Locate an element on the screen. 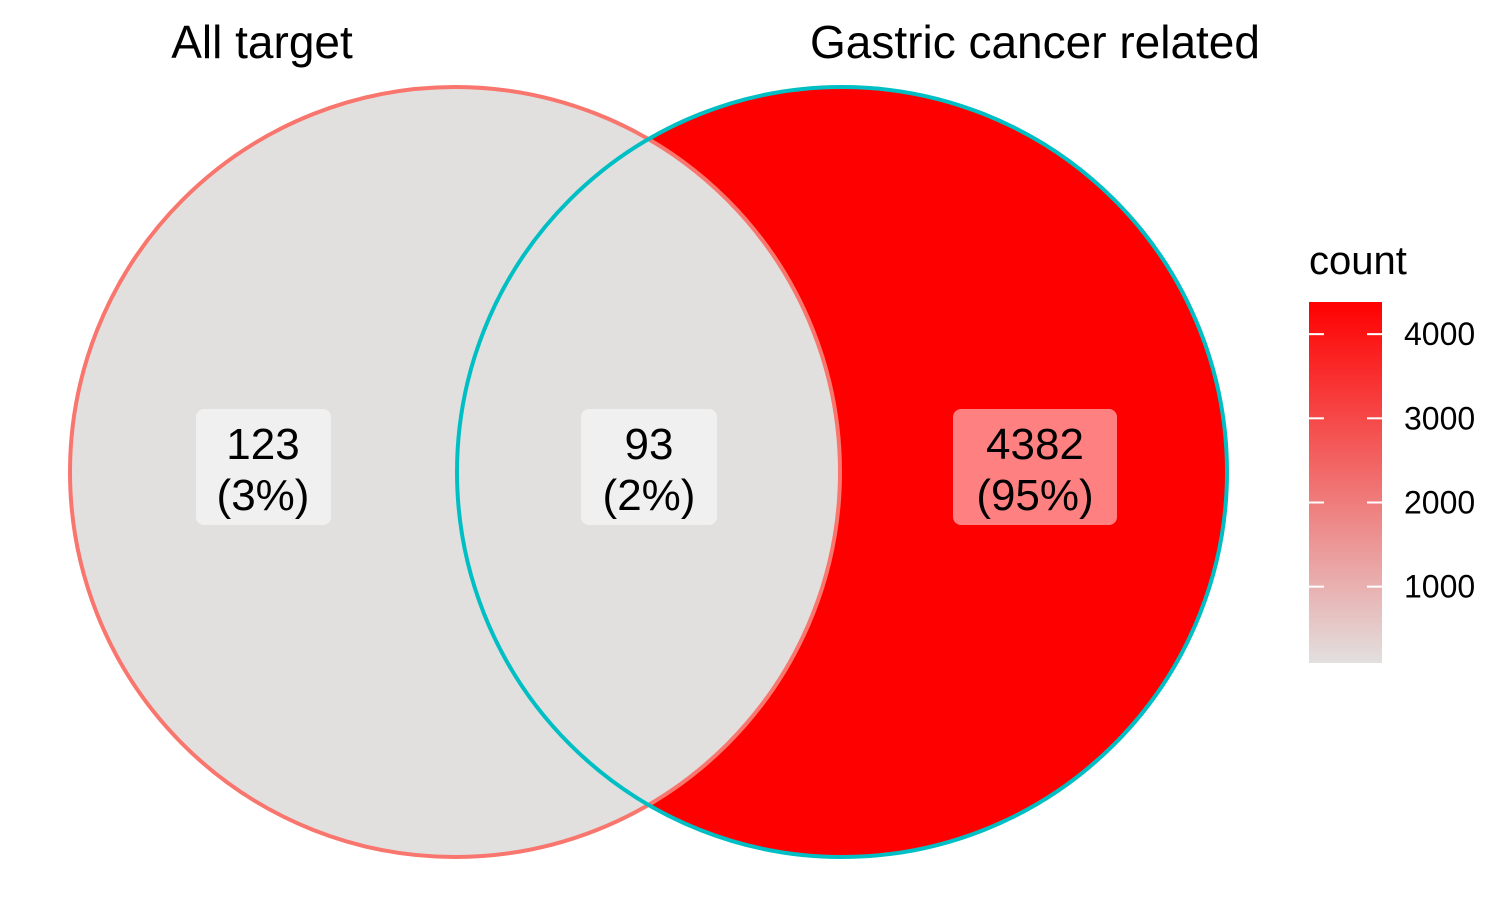 The width and height of the screenshot is (1500, 900). label-all-target-only: 123 (3%) is located at coordinates (263, 467).